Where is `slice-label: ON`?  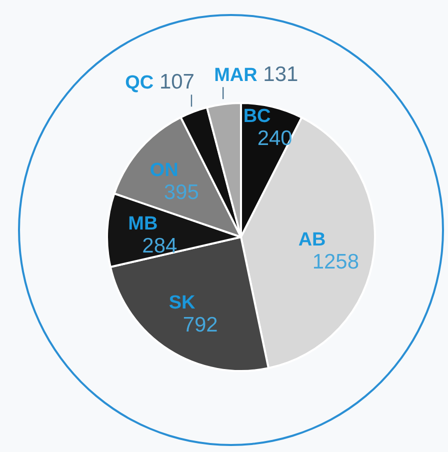
slice-label: ON is located at coordinates (164, 170).